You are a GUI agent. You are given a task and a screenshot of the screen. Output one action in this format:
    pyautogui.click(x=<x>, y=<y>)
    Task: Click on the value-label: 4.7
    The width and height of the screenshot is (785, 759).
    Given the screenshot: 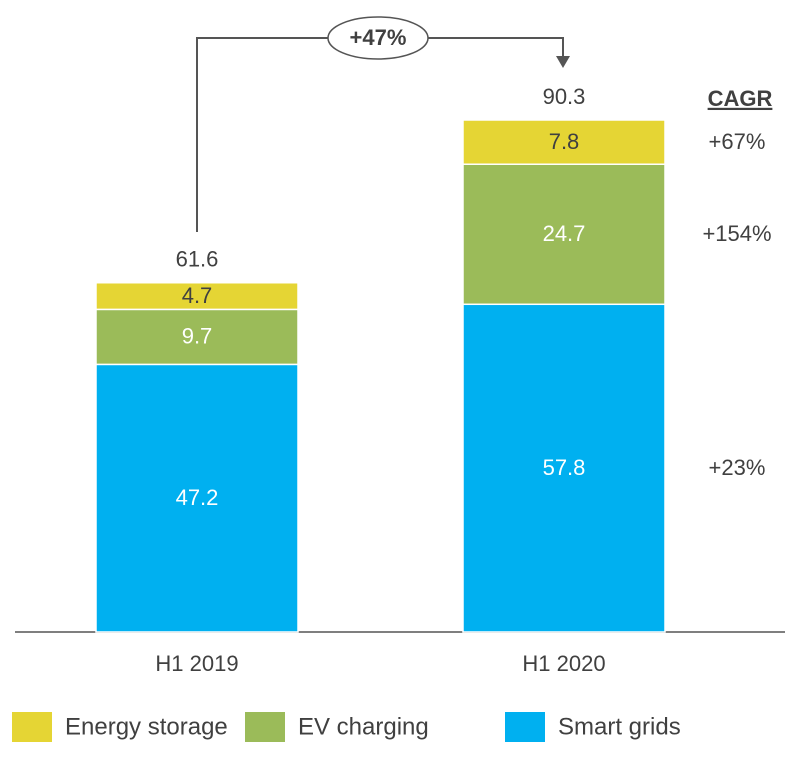 What is the action you would take?
    pyautogui.click(x=197, y=295)
    